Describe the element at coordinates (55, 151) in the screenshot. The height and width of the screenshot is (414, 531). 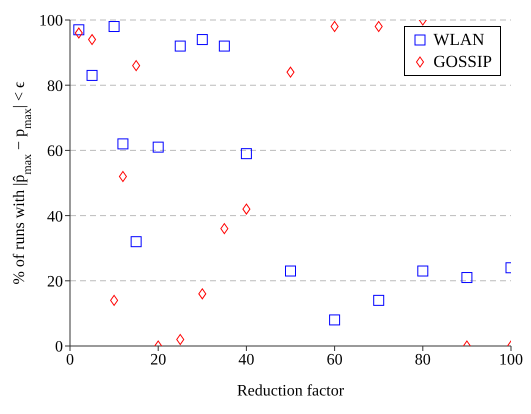
I see `y-tick-label: 60` at that location.